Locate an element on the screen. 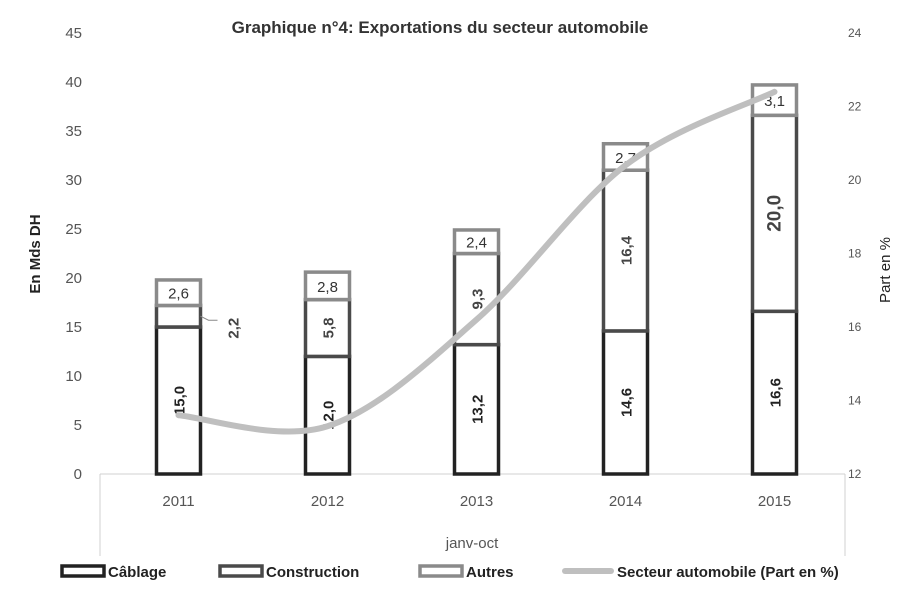 This screenshot has height=601, width=897. x-tick-label: 2014 is located at coordinates (625, 501).